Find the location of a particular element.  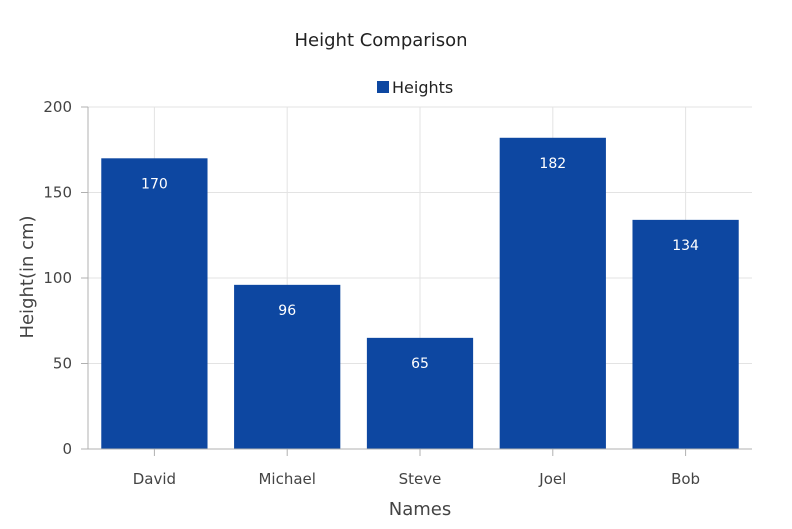

x-axis-ticks: David Michael Steve Joel Bob is located at coordinates (416, 468).